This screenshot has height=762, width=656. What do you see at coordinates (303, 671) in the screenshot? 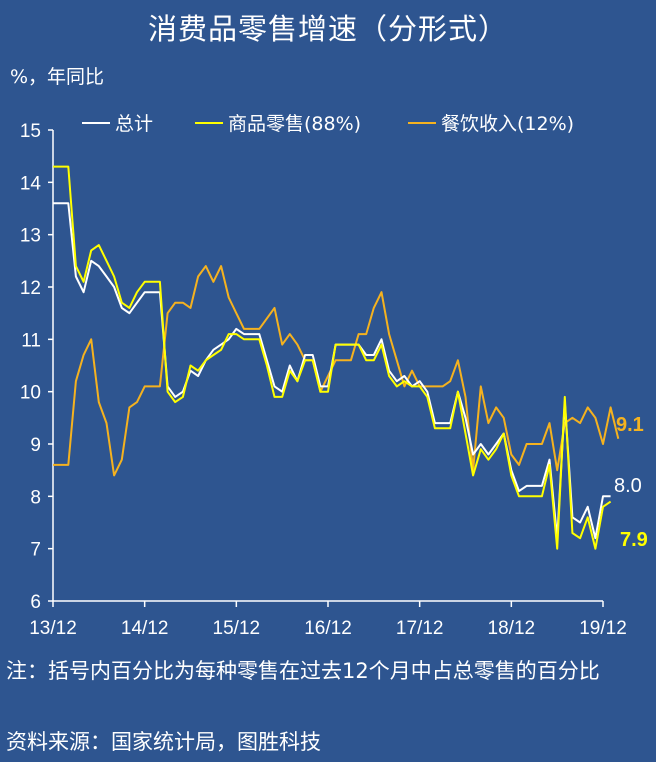
I see `footnote: 注：括号内百分比为每种零售在过去12个月中占总零售的百分比` at bounding box center [303, 671].